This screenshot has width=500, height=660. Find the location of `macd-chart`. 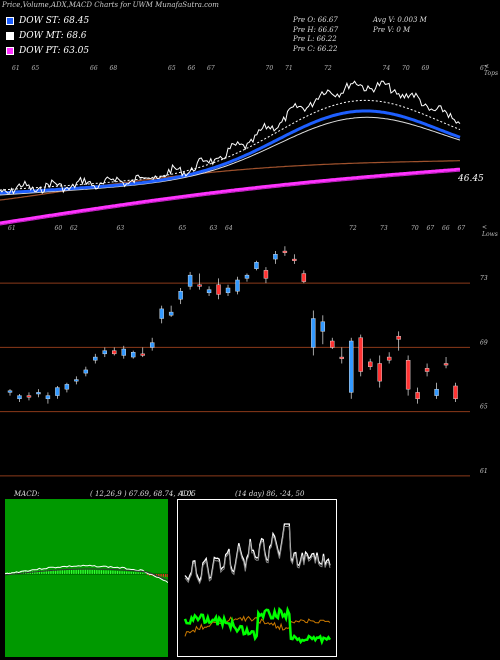

macd-chart is located at coordinates (86, 578).